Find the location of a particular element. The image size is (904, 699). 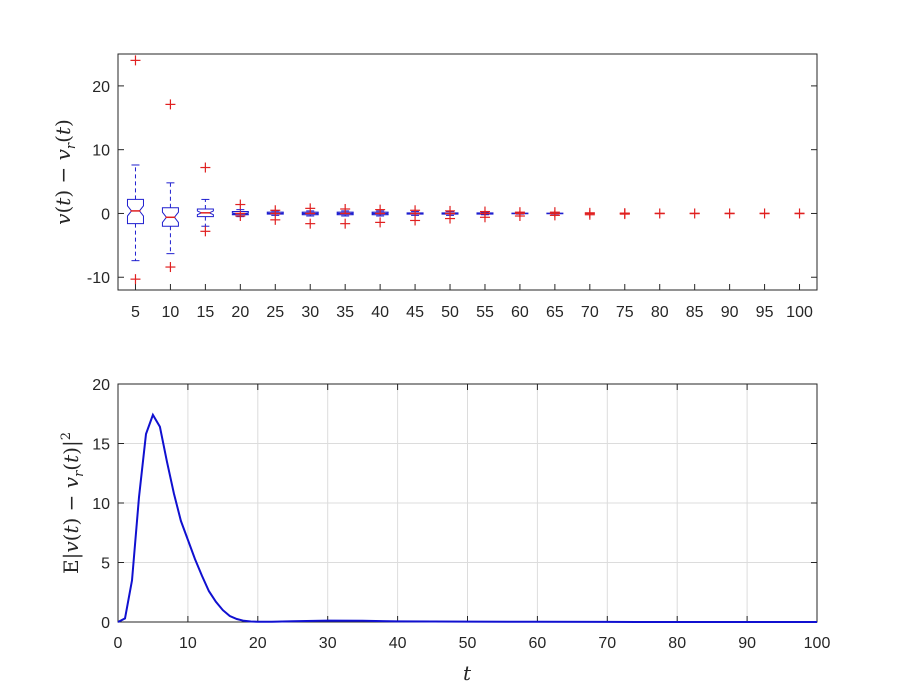

x-tick-label: 95 is located at coordinates (765, 312).